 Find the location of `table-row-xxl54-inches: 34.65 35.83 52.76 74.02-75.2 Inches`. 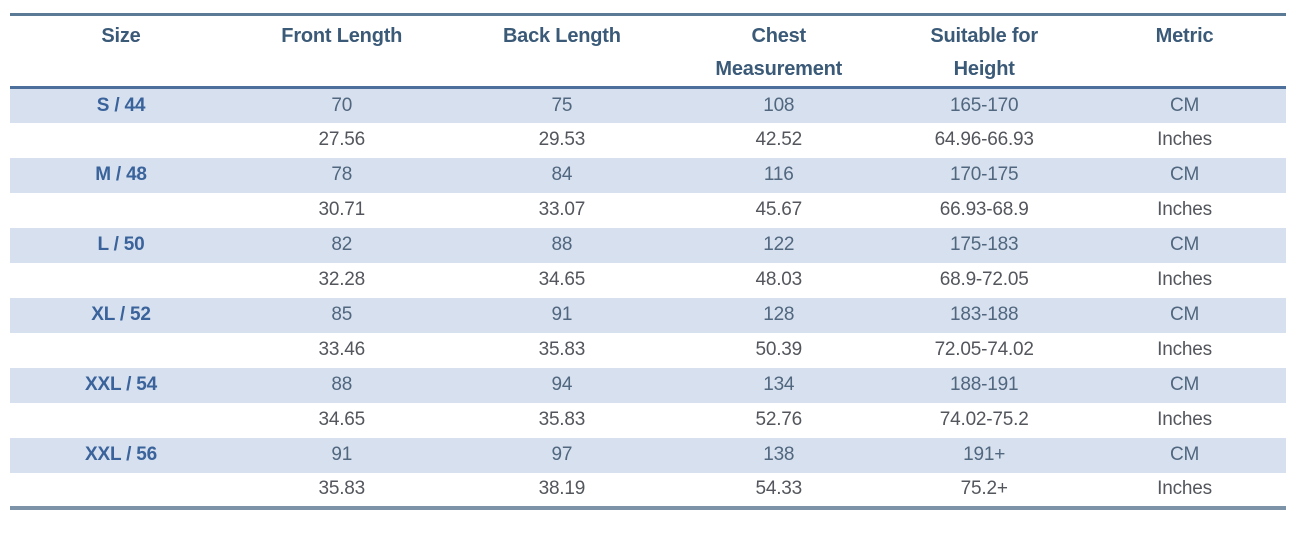

table-row-xxl54-inches: 34.65 35.83 52.76 74.02-75.2 Inches is located at coordinates (648, 420).